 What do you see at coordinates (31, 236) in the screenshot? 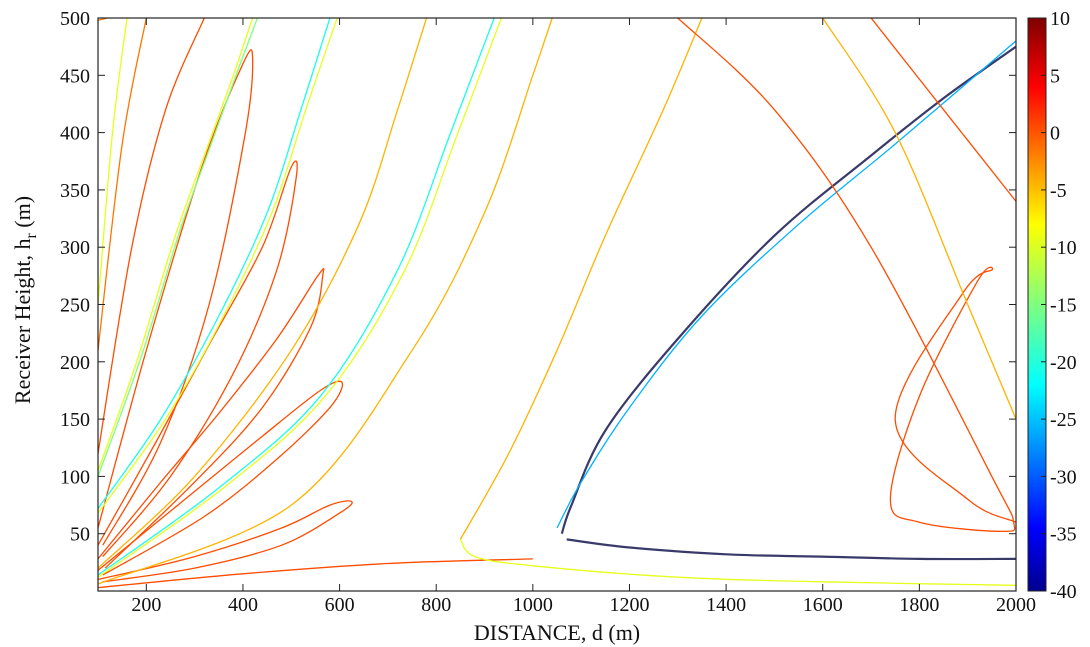
I see `y-axis-label-subscript: r` at bounding box center [31, 236].